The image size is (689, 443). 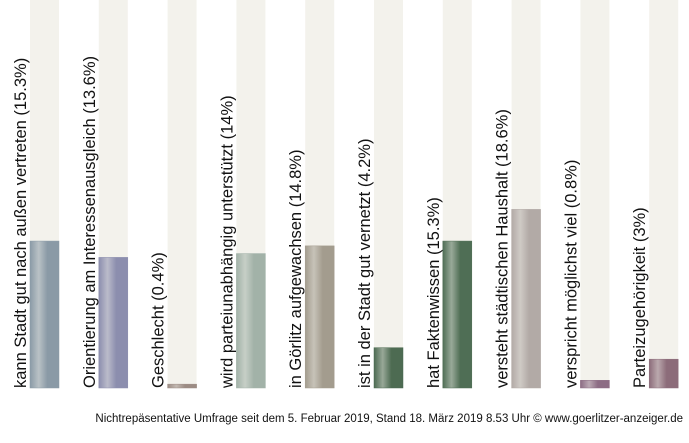 What do you see at coordinates (365, 289) in the screenshot?
I see `category-name: ist in der Stadt gut vernetzt` at bounding box center [365, 289].